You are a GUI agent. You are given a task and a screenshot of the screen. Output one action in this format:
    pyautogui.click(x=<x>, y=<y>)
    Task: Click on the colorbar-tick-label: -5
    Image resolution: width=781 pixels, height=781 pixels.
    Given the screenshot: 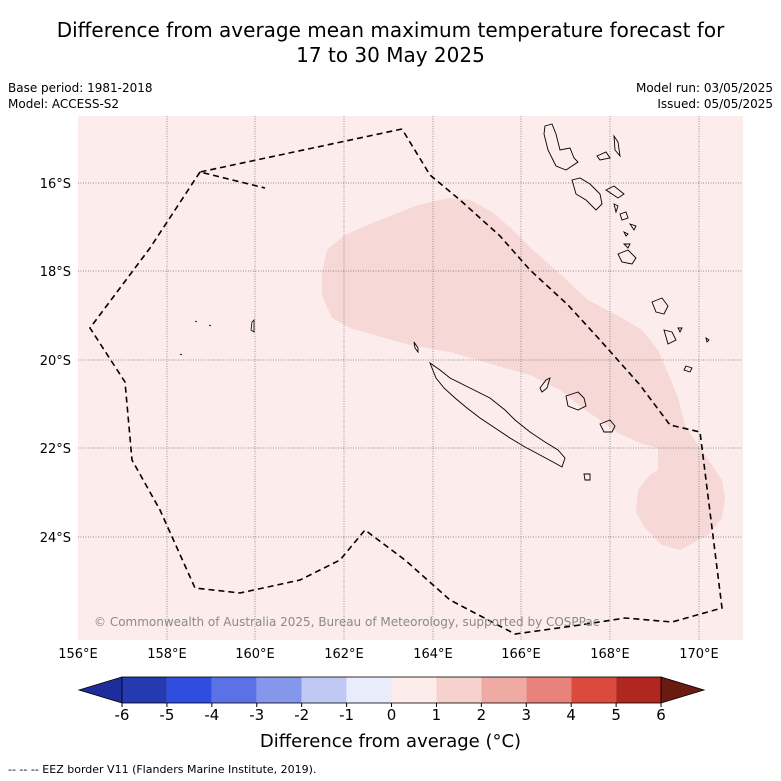 What is the action you would take?
    pyautogui.click(x=166, y=715)
    